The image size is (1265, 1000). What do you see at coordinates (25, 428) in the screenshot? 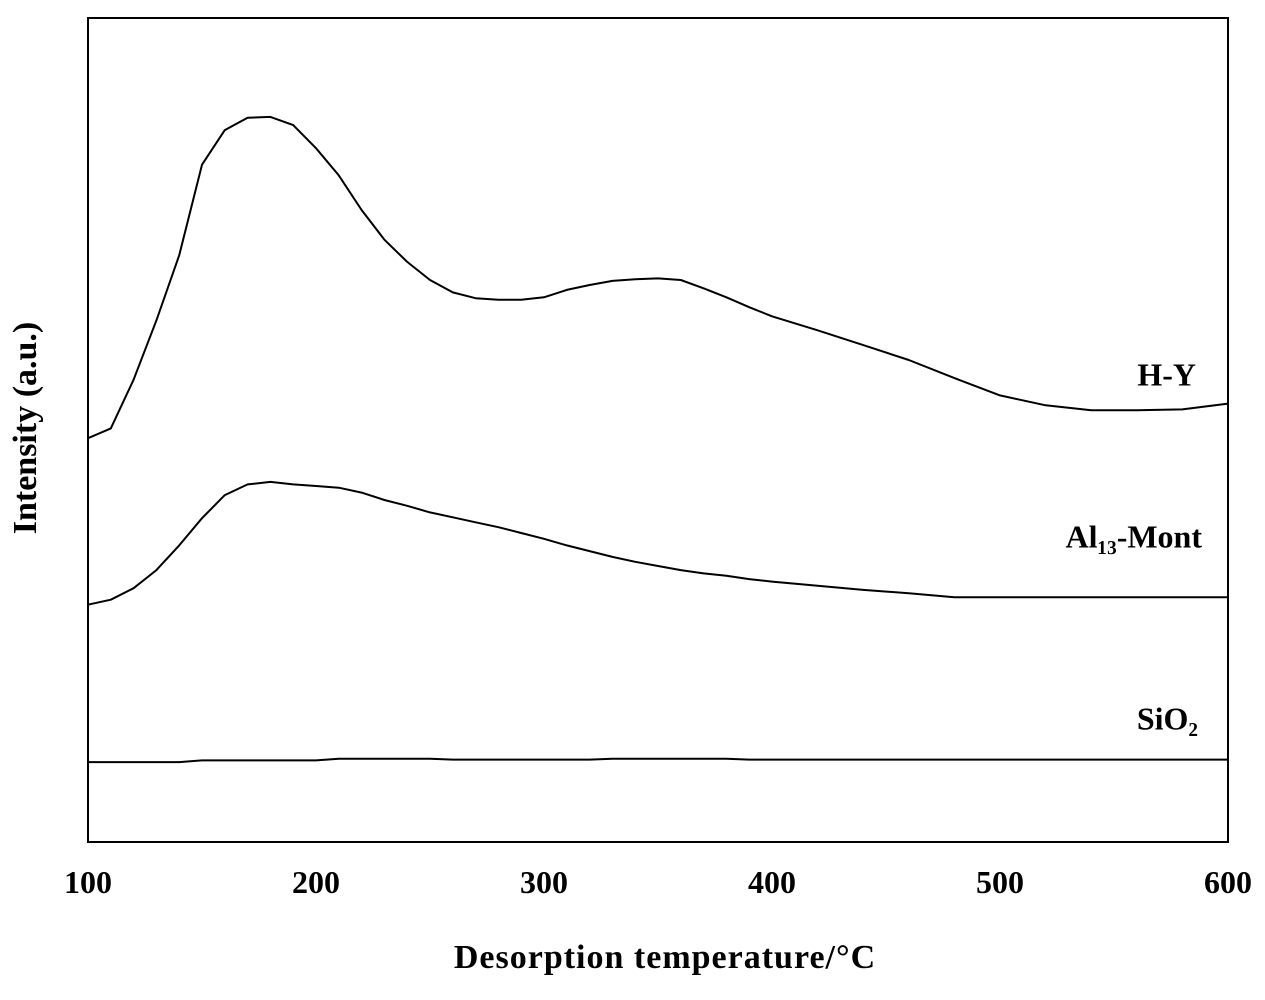
I see `y-axis-label: Intensity (a.u.)` at bounding box center [25, 428].